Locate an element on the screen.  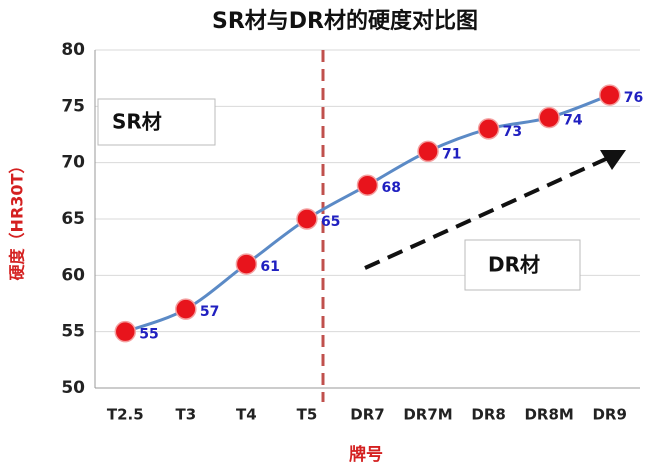
y-tick-label: 80 is located at coordinates (73, 50).